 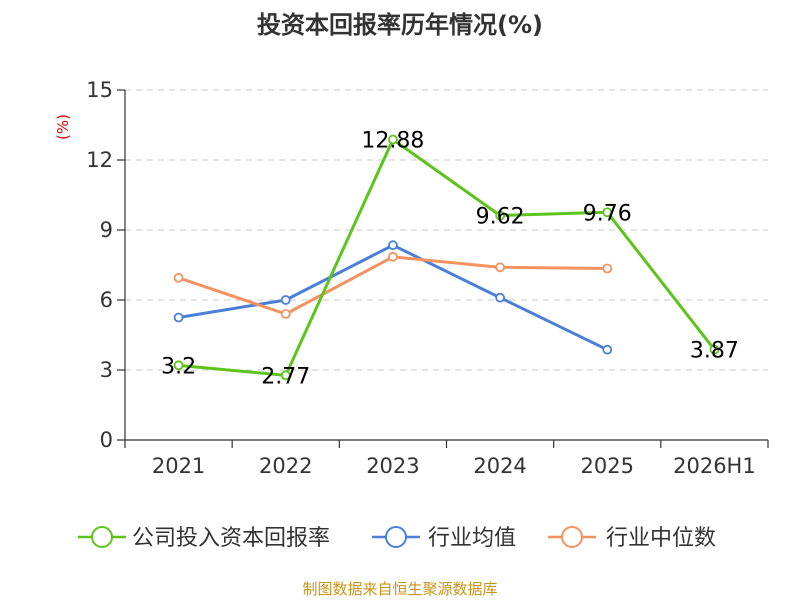 I want to click on legend-item: 行业均值, so click(x=444, y=538).